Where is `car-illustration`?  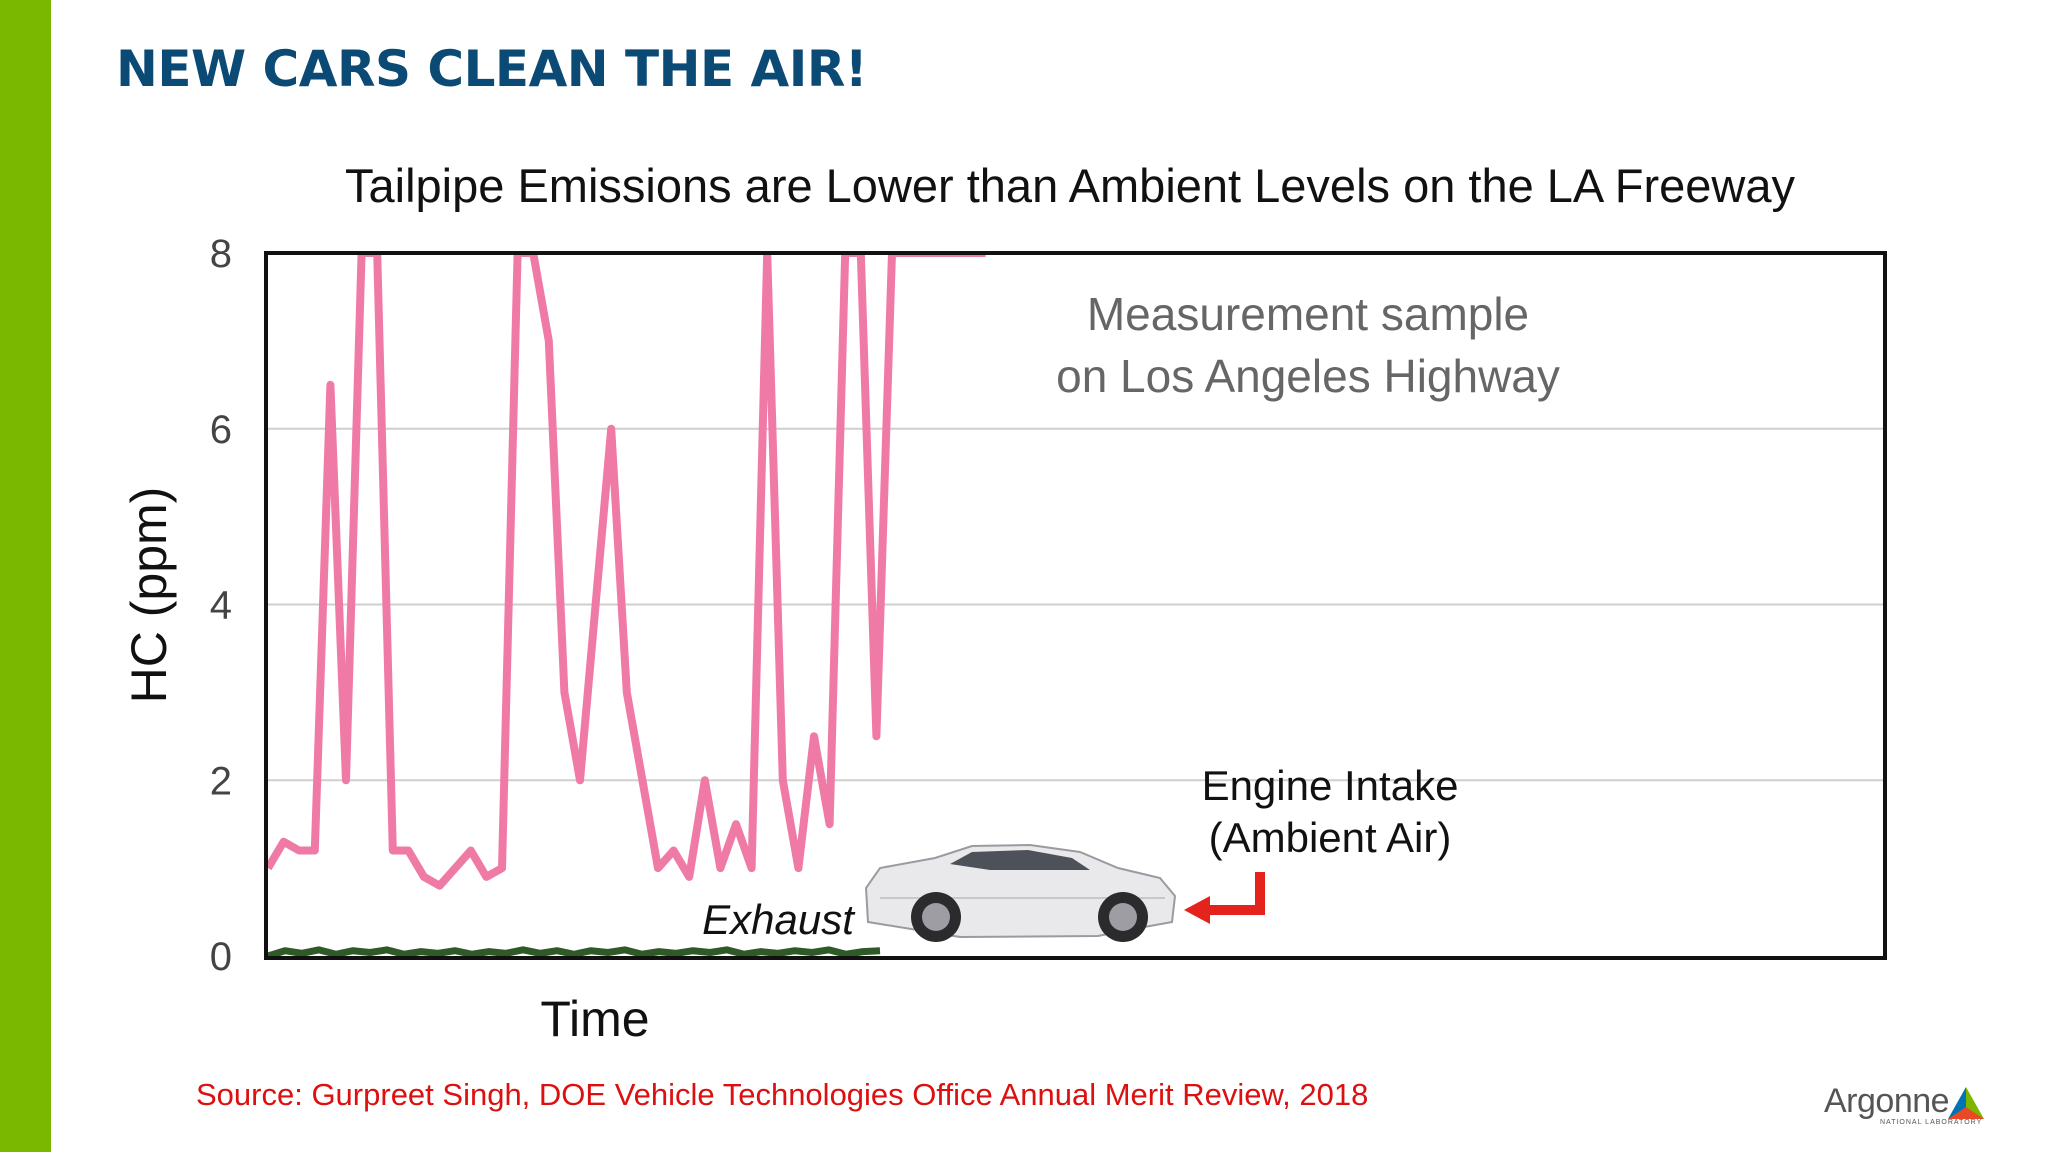 car-illustration is located at coordinates (1020, 892).